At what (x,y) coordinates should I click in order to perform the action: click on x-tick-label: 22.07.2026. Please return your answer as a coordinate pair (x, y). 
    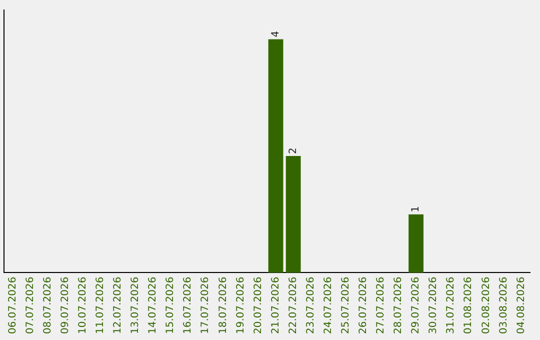
    Looking at the image, I should click on (293, 305).